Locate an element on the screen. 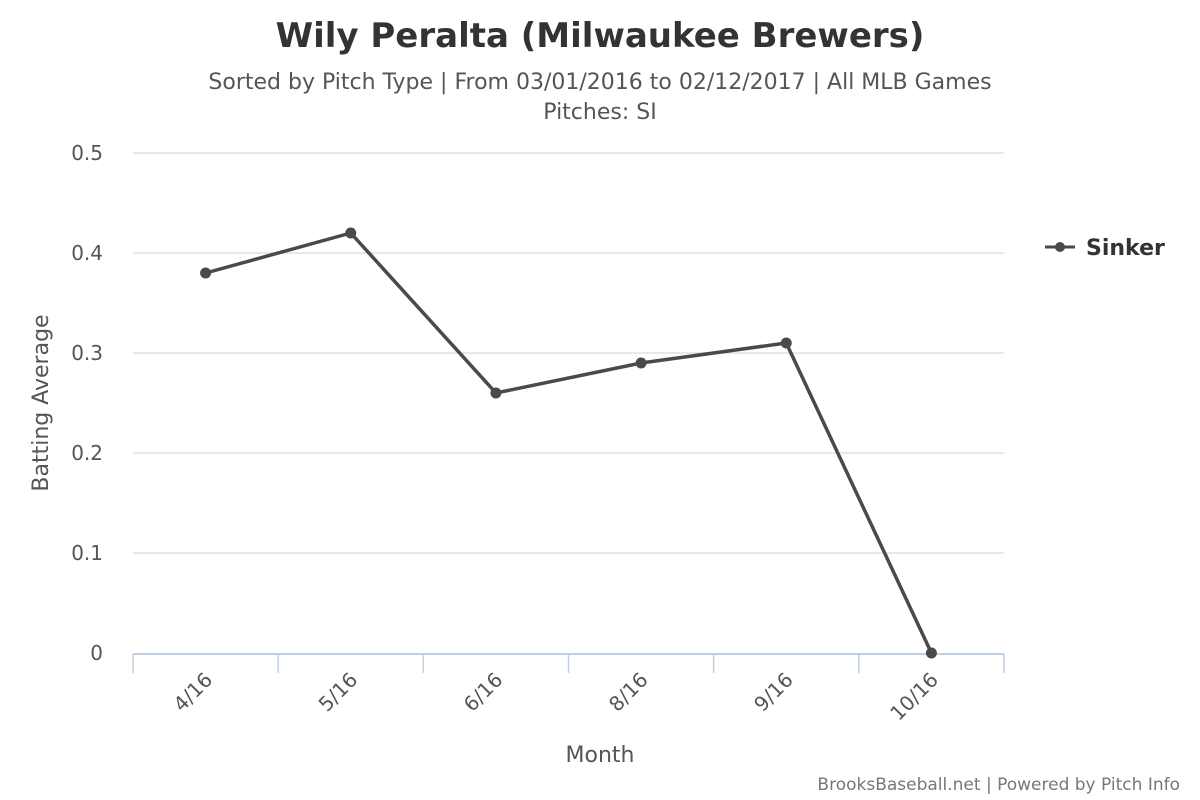  legend-marker-sinker is located at coordinates (1060, 247).